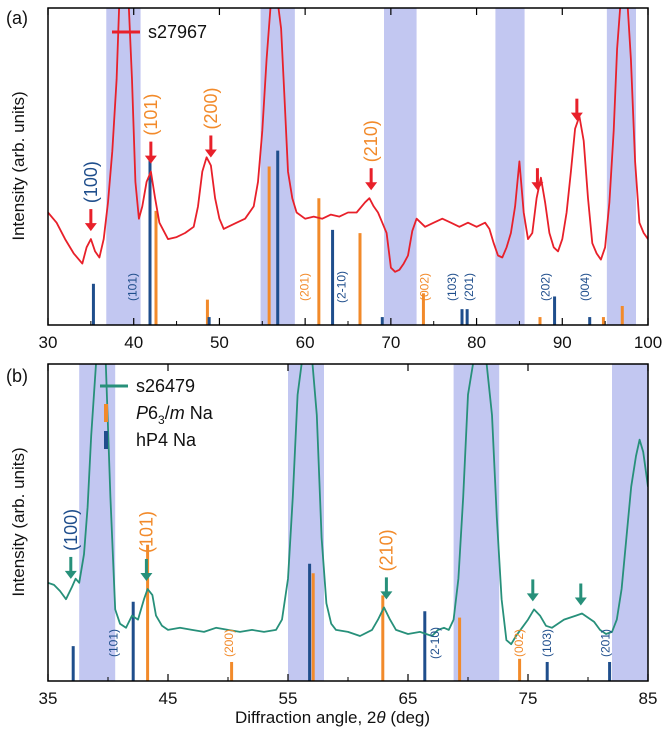 This screenshot has width=665, height=744. What do you see at coordinates (17, 18) in the screenshot?
I see `panel-label: (a)` at bounding box center [17, 18].